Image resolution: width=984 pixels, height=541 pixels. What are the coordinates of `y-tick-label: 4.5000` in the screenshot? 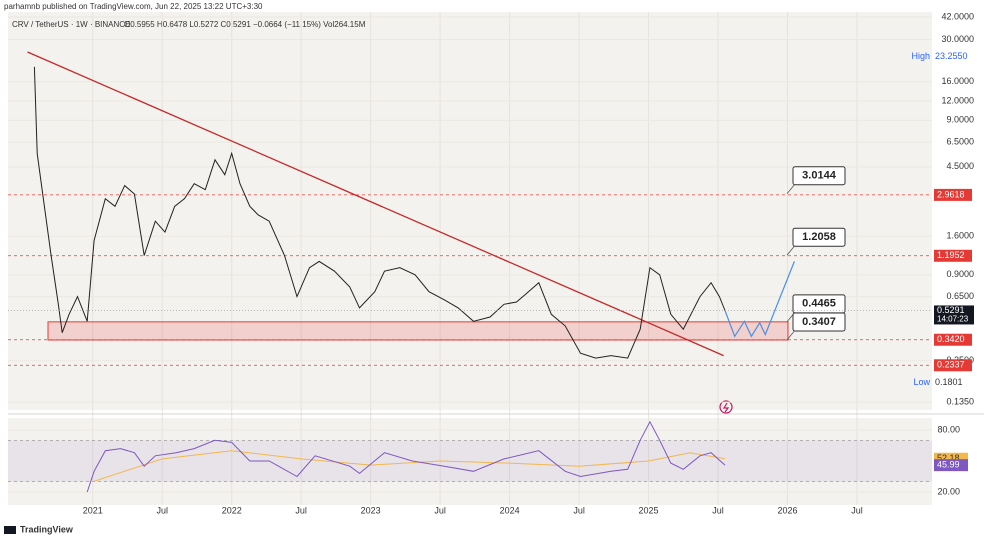 It's located at (960, 166).